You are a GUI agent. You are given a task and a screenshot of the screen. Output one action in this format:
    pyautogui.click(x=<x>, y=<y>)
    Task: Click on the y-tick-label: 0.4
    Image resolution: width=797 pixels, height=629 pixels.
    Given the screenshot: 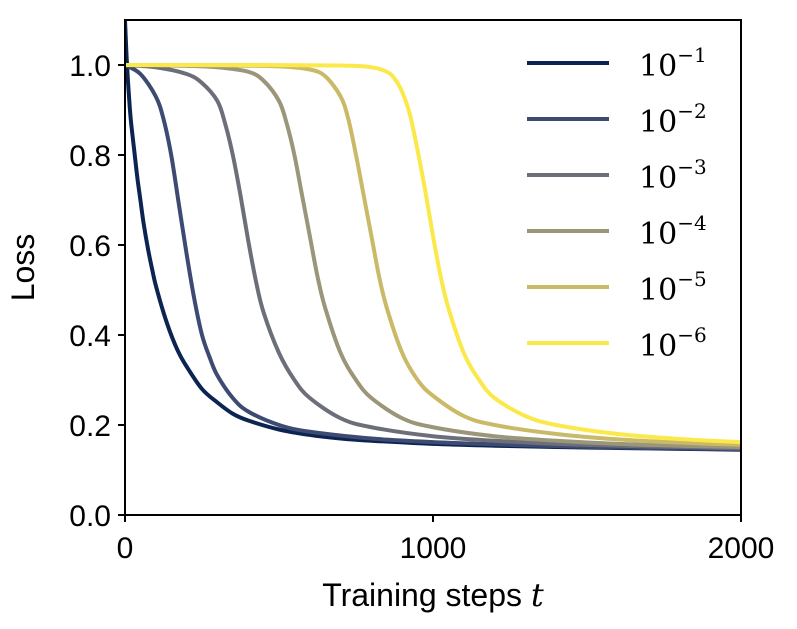 What is the action you would take?
    pyautogui.click(x=90, y=336)
    